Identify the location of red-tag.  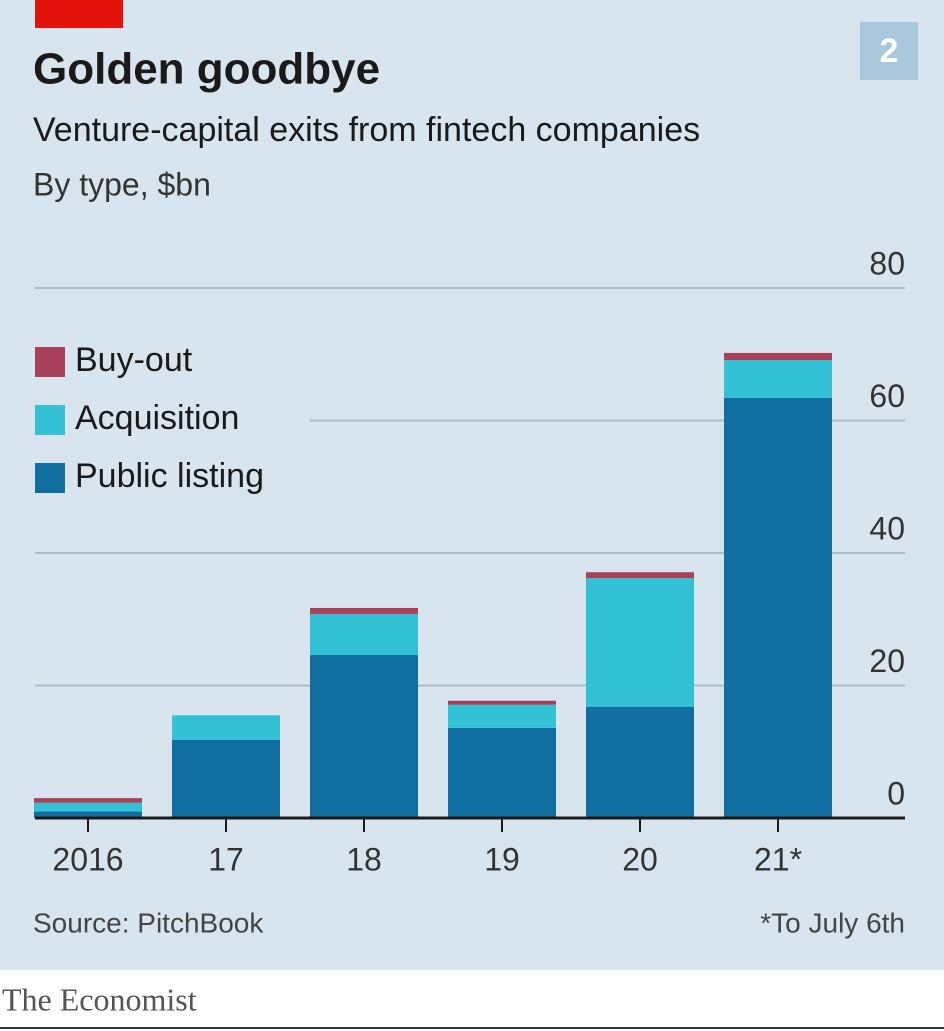
(79, 14).